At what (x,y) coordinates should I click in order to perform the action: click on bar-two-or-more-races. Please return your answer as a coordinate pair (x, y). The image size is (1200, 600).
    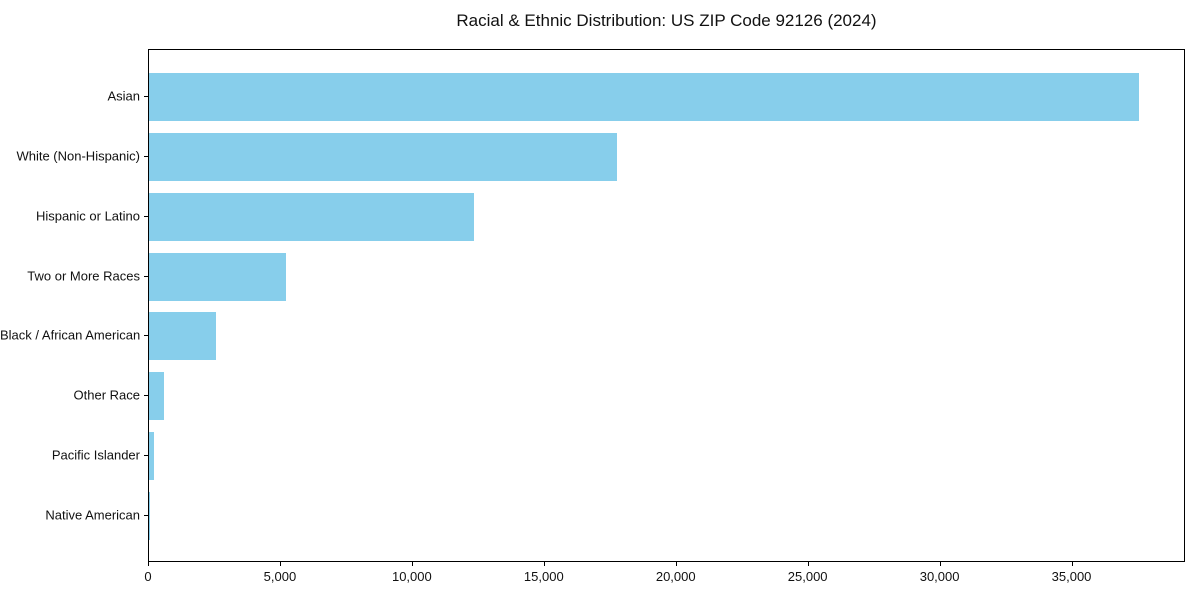
    Looking at the image, I should click on (218, 276).